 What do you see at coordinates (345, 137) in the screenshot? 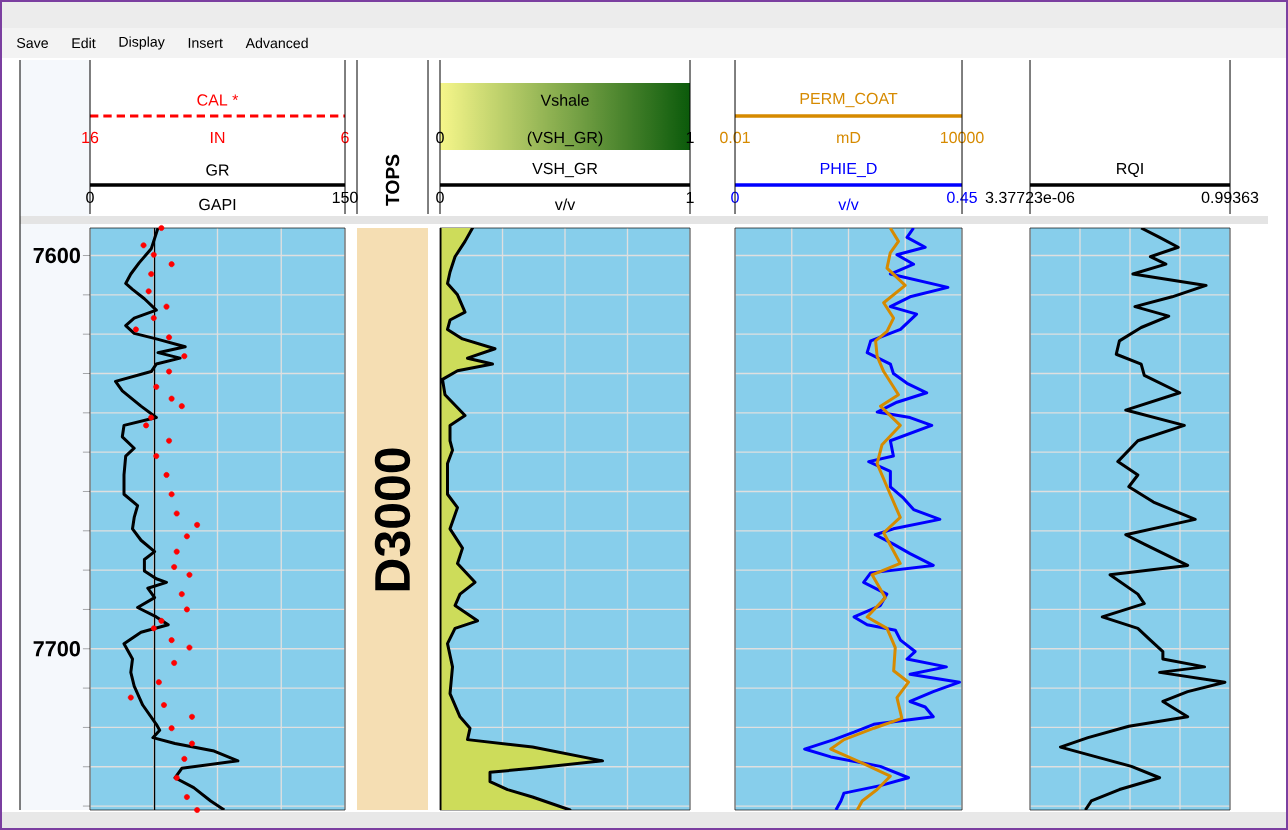
I see `x2-tick-label: 6` at bounding box center [345, 137].